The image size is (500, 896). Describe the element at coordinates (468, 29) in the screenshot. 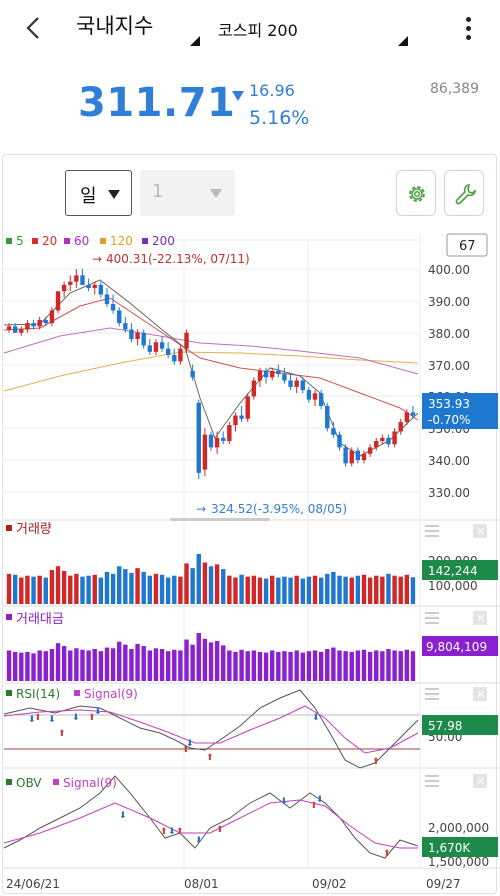

I see `menu-dots-icon` at that location.